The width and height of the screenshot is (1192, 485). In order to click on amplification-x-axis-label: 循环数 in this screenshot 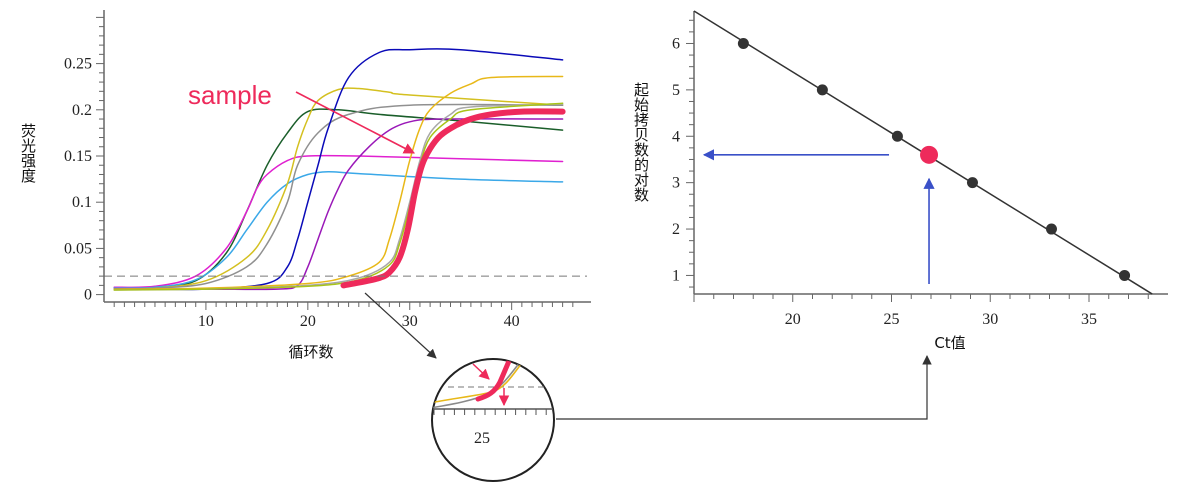, I will do `click(310, 352)`.